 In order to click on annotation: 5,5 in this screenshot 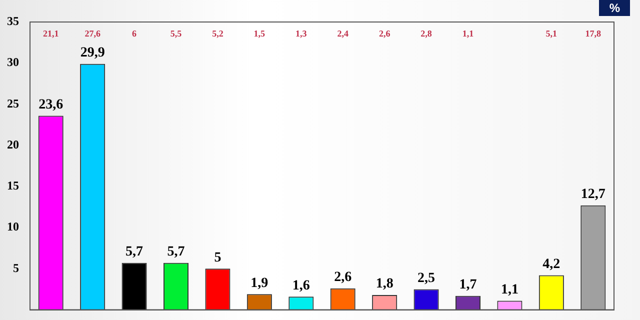, I will do `click(176, 33)`.